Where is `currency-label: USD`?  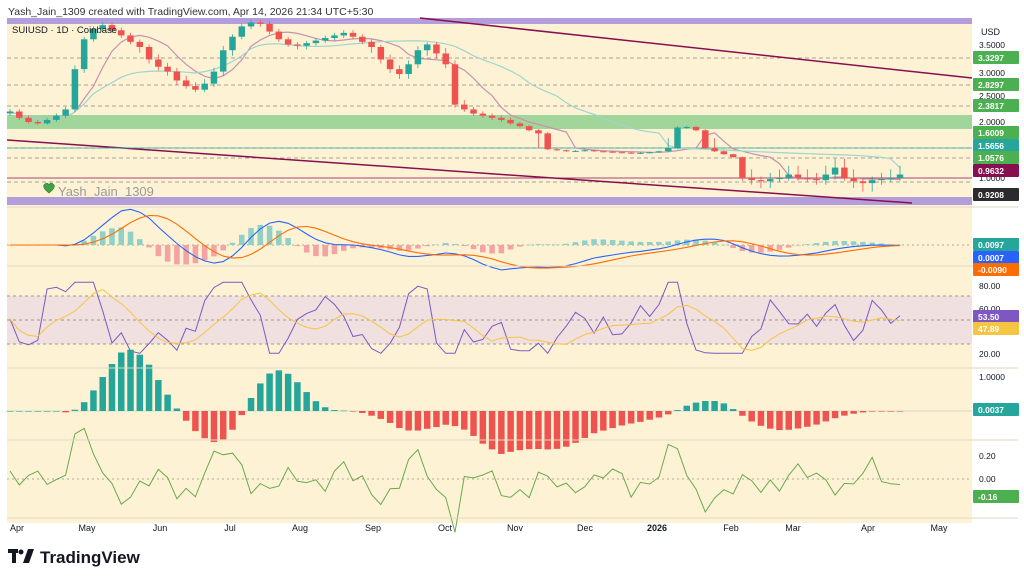
currency-label: USD is located at coordinates (991, 32).